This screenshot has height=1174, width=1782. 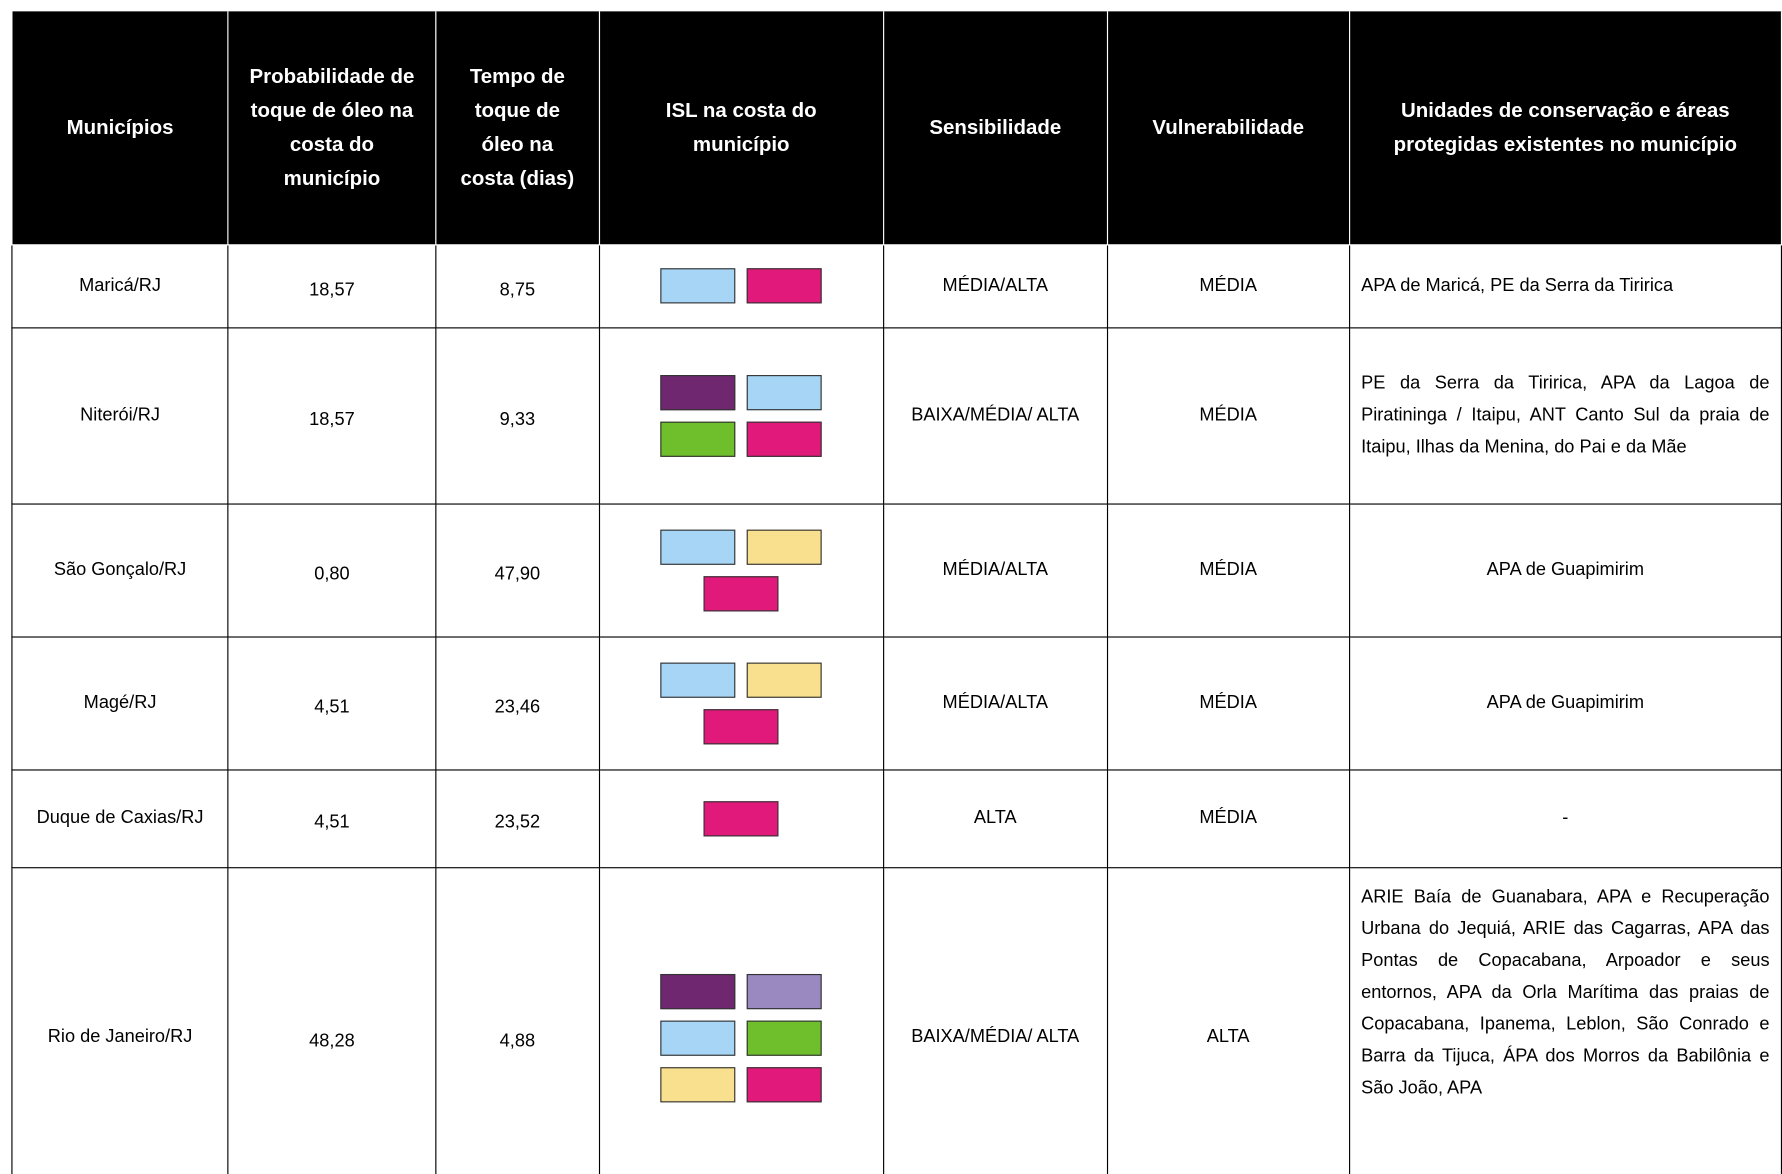 I want to click on municipio-cell: Magé/RJ, so click(x=120, y=702).